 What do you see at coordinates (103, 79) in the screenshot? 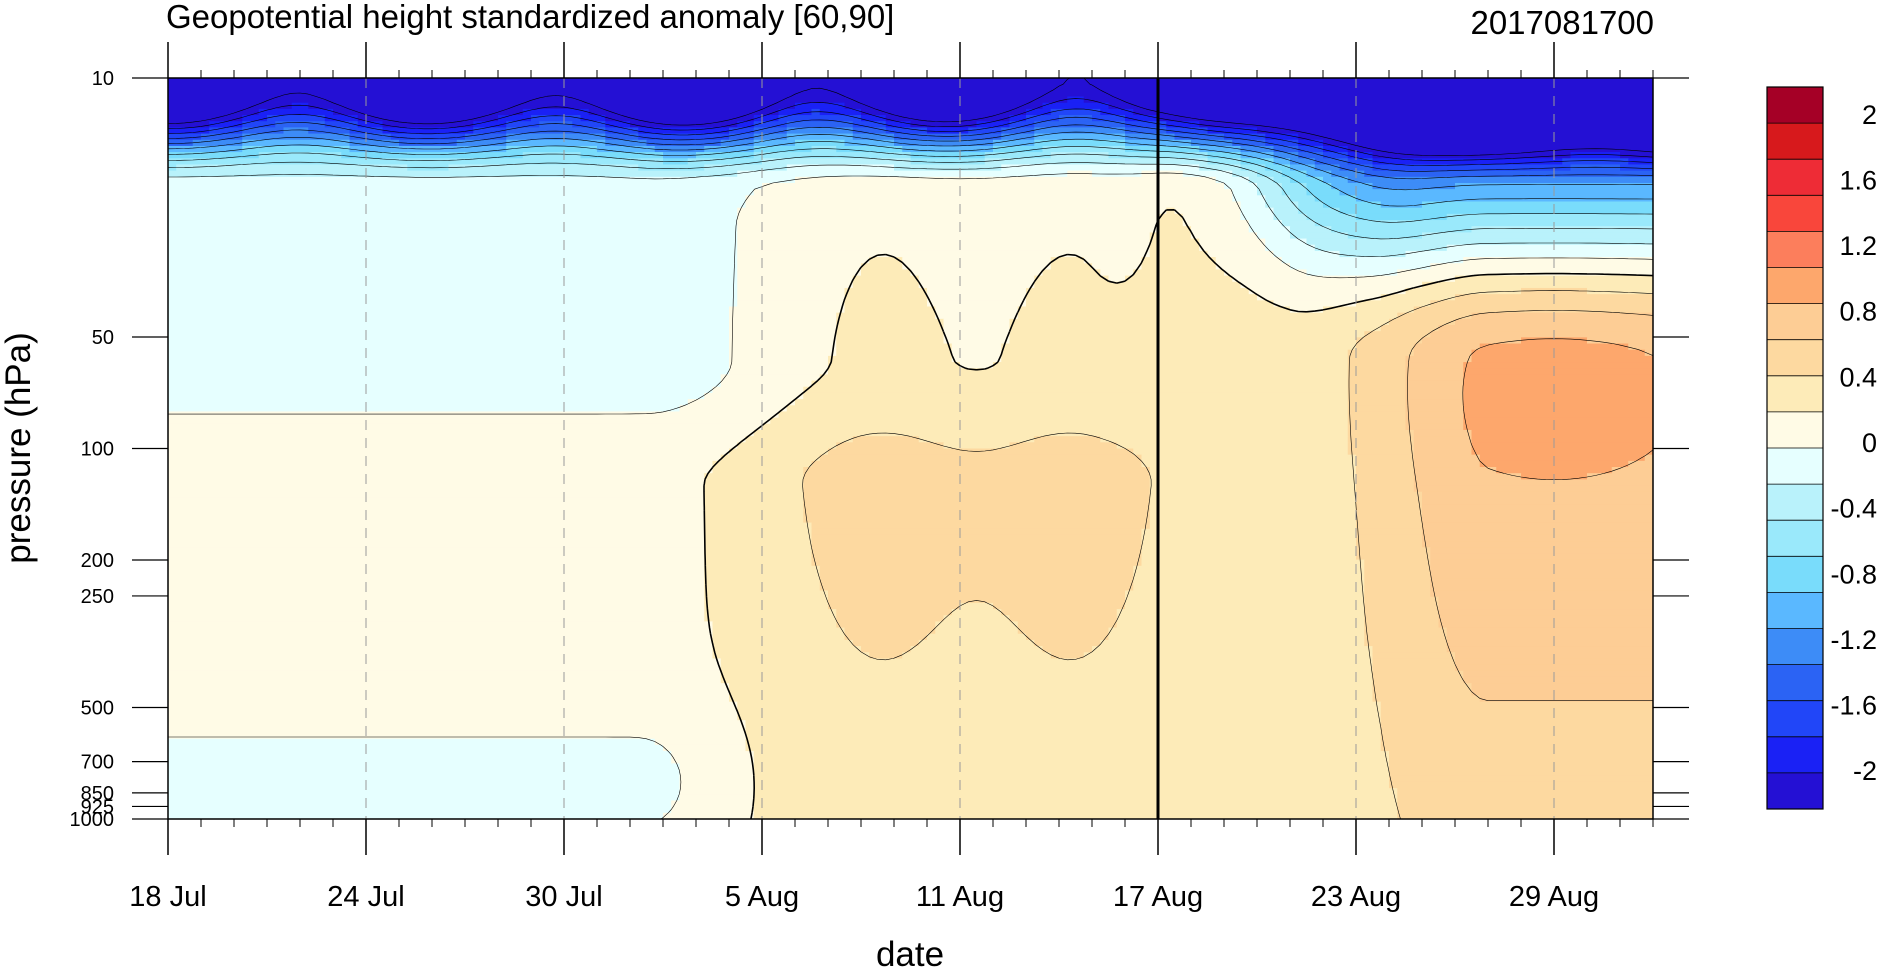
I see `y-tick-label: 10` at bounding box center [103, 79].